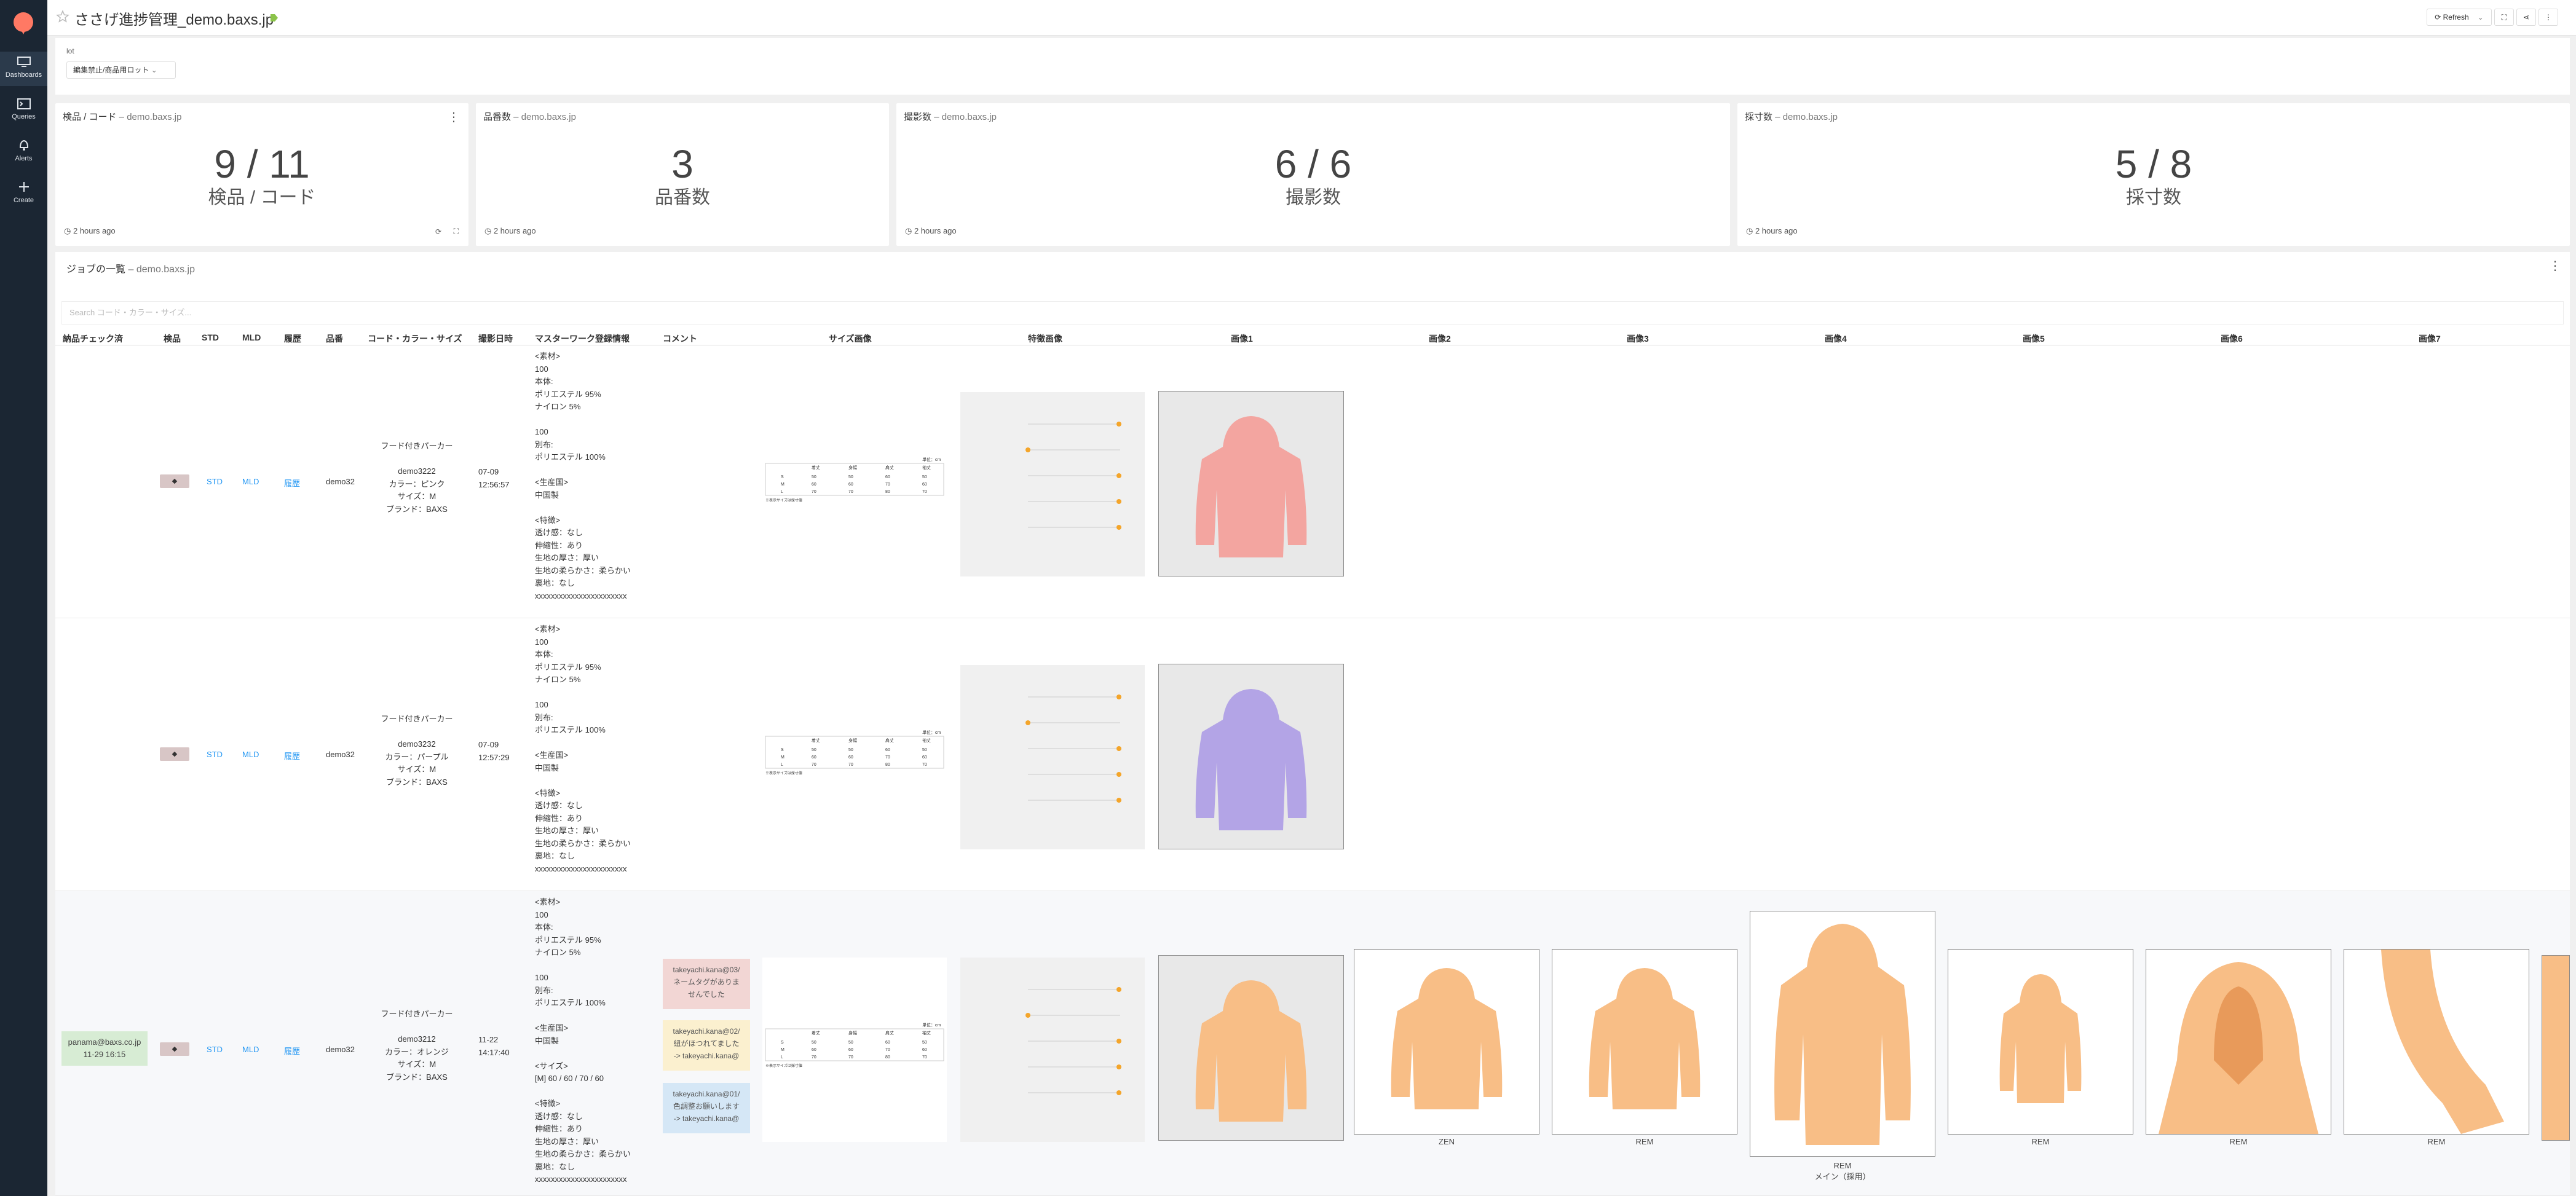 This screenshot has height=1196, width=2576. Describe the element at coordinates (887, 765) in the screenshot. I see `svg-text: 80` at that location.